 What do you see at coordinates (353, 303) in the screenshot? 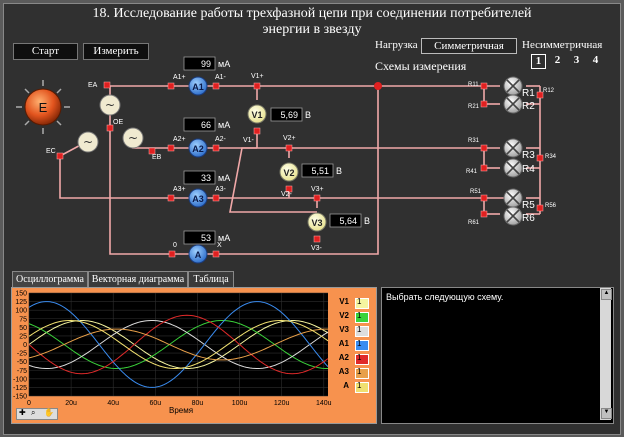
I see `legend-item-v1: V1 1` at bounding box center [353, 303].